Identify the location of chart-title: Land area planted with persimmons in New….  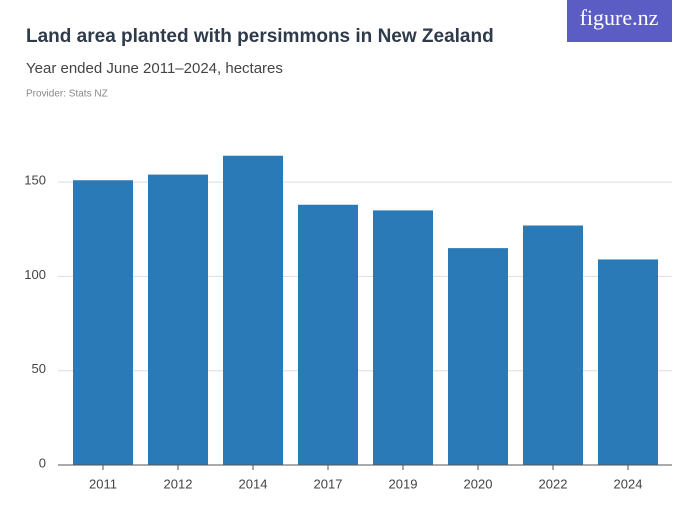
(260, 36).